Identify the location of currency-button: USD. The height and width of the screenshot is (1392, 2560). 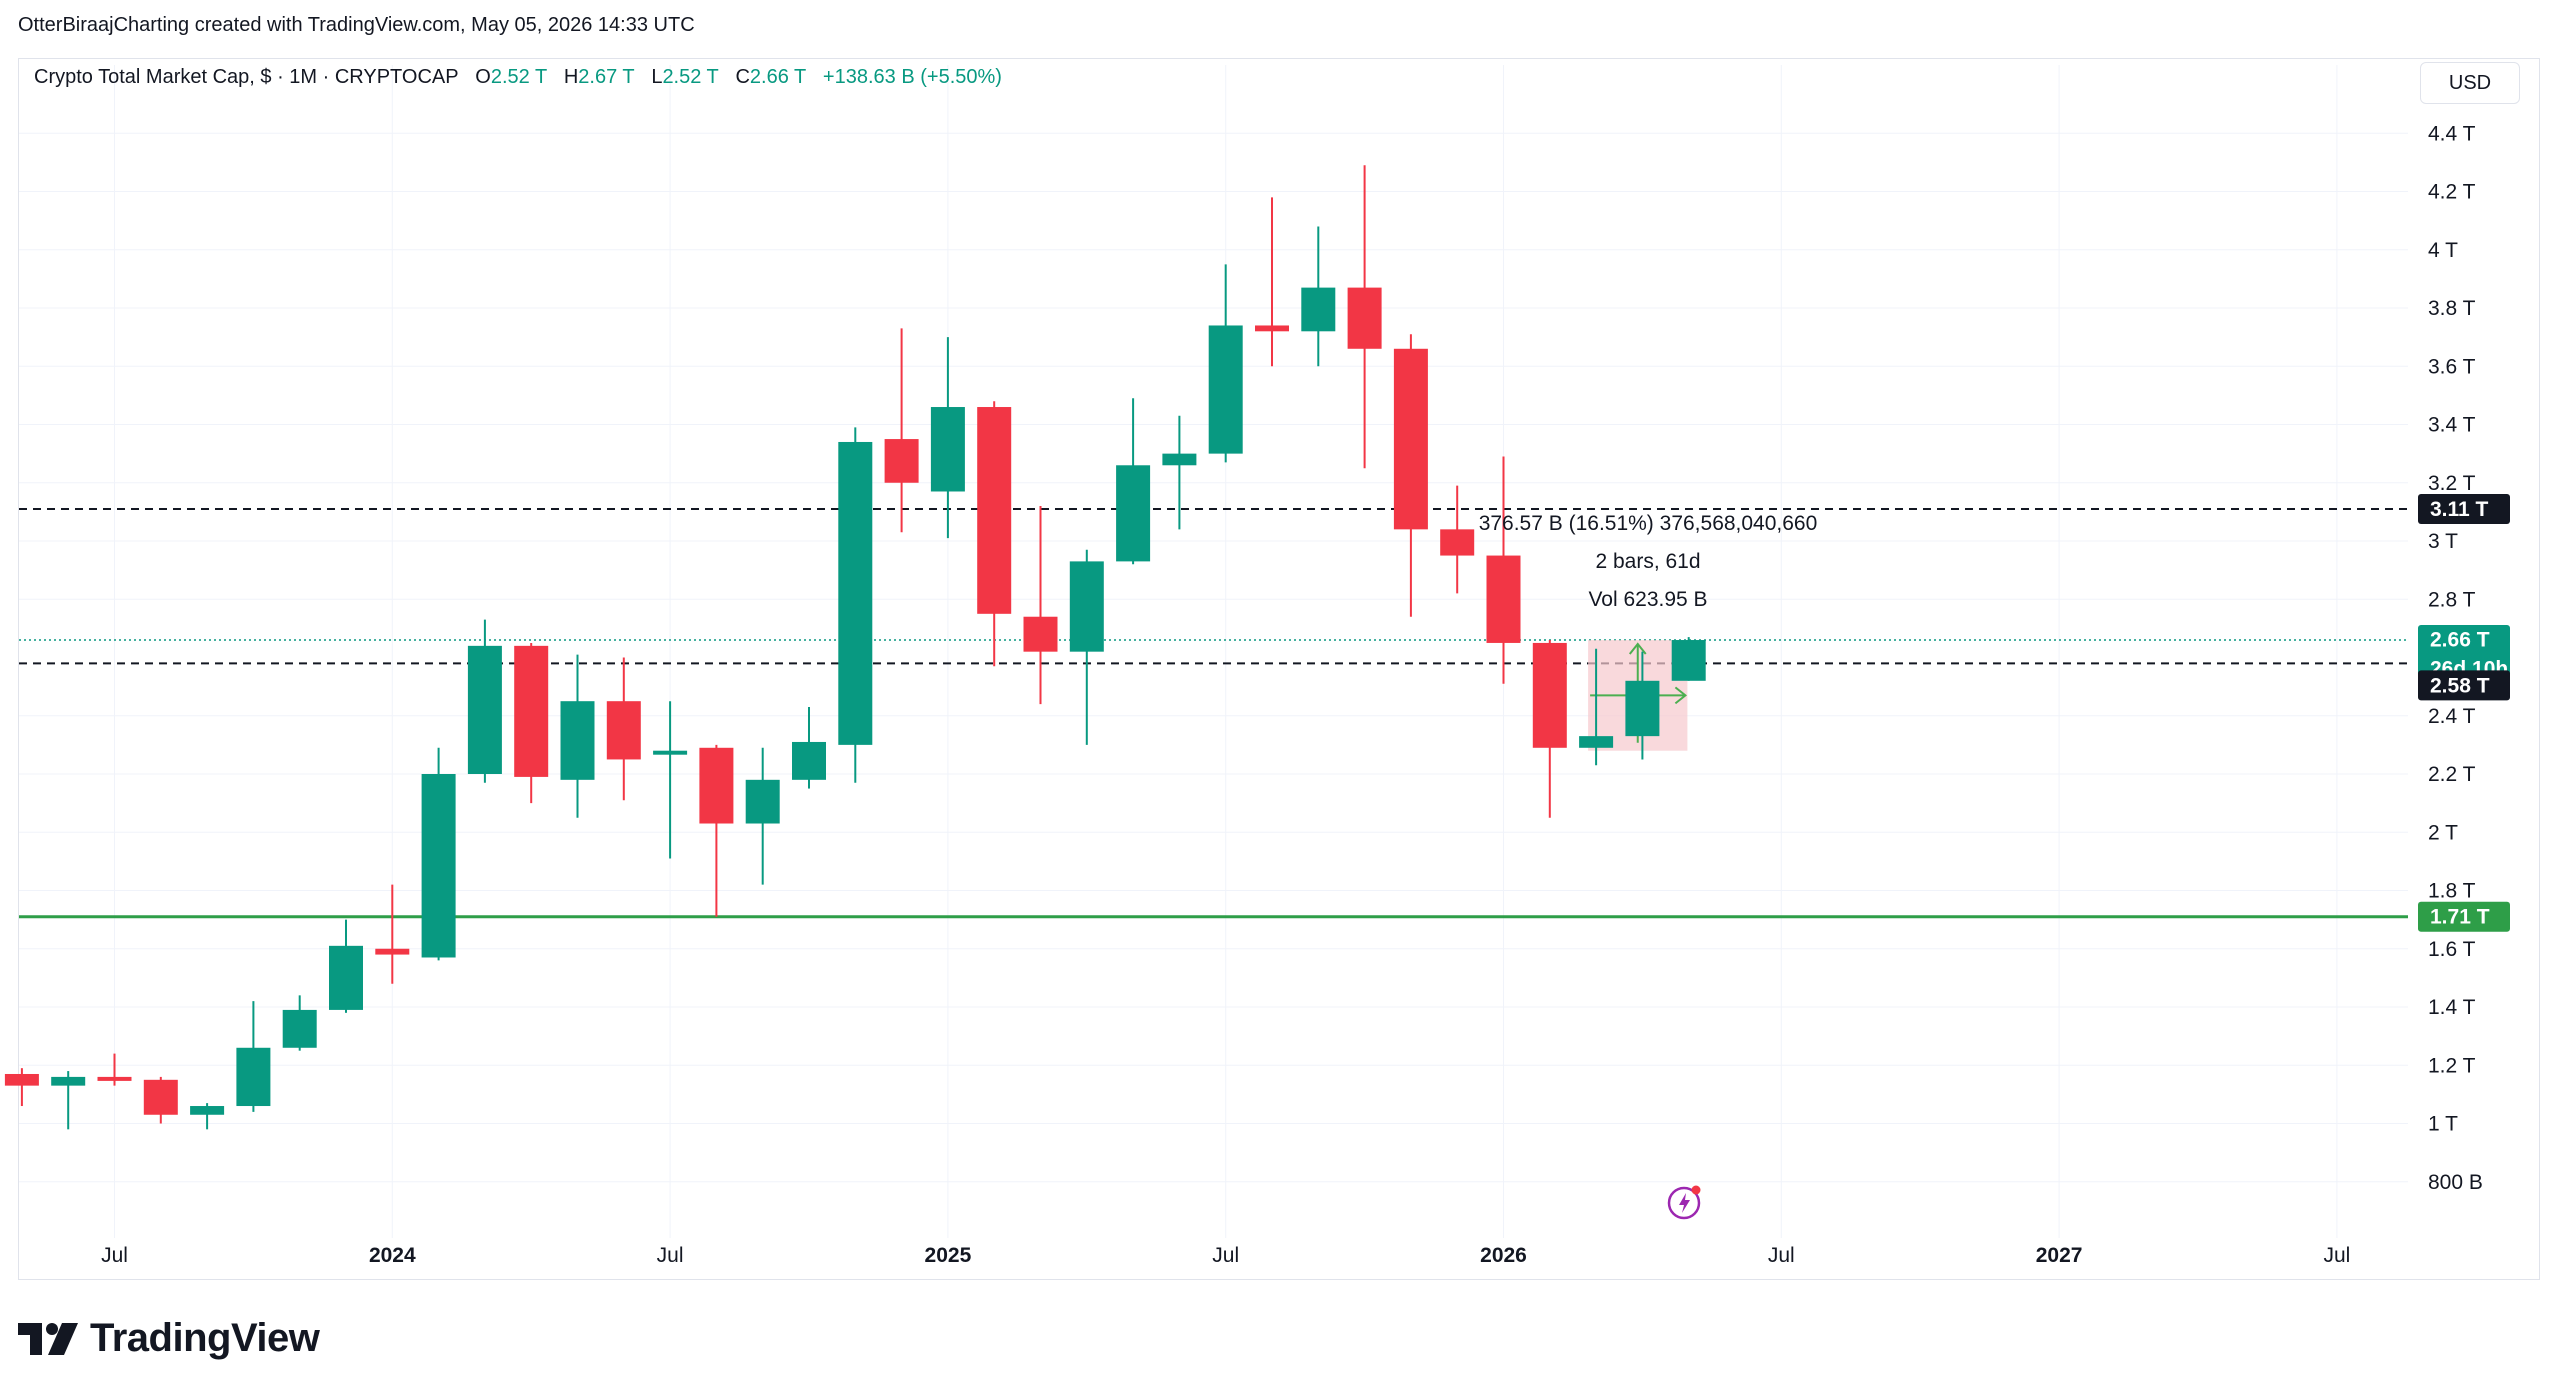
(2470, 83).